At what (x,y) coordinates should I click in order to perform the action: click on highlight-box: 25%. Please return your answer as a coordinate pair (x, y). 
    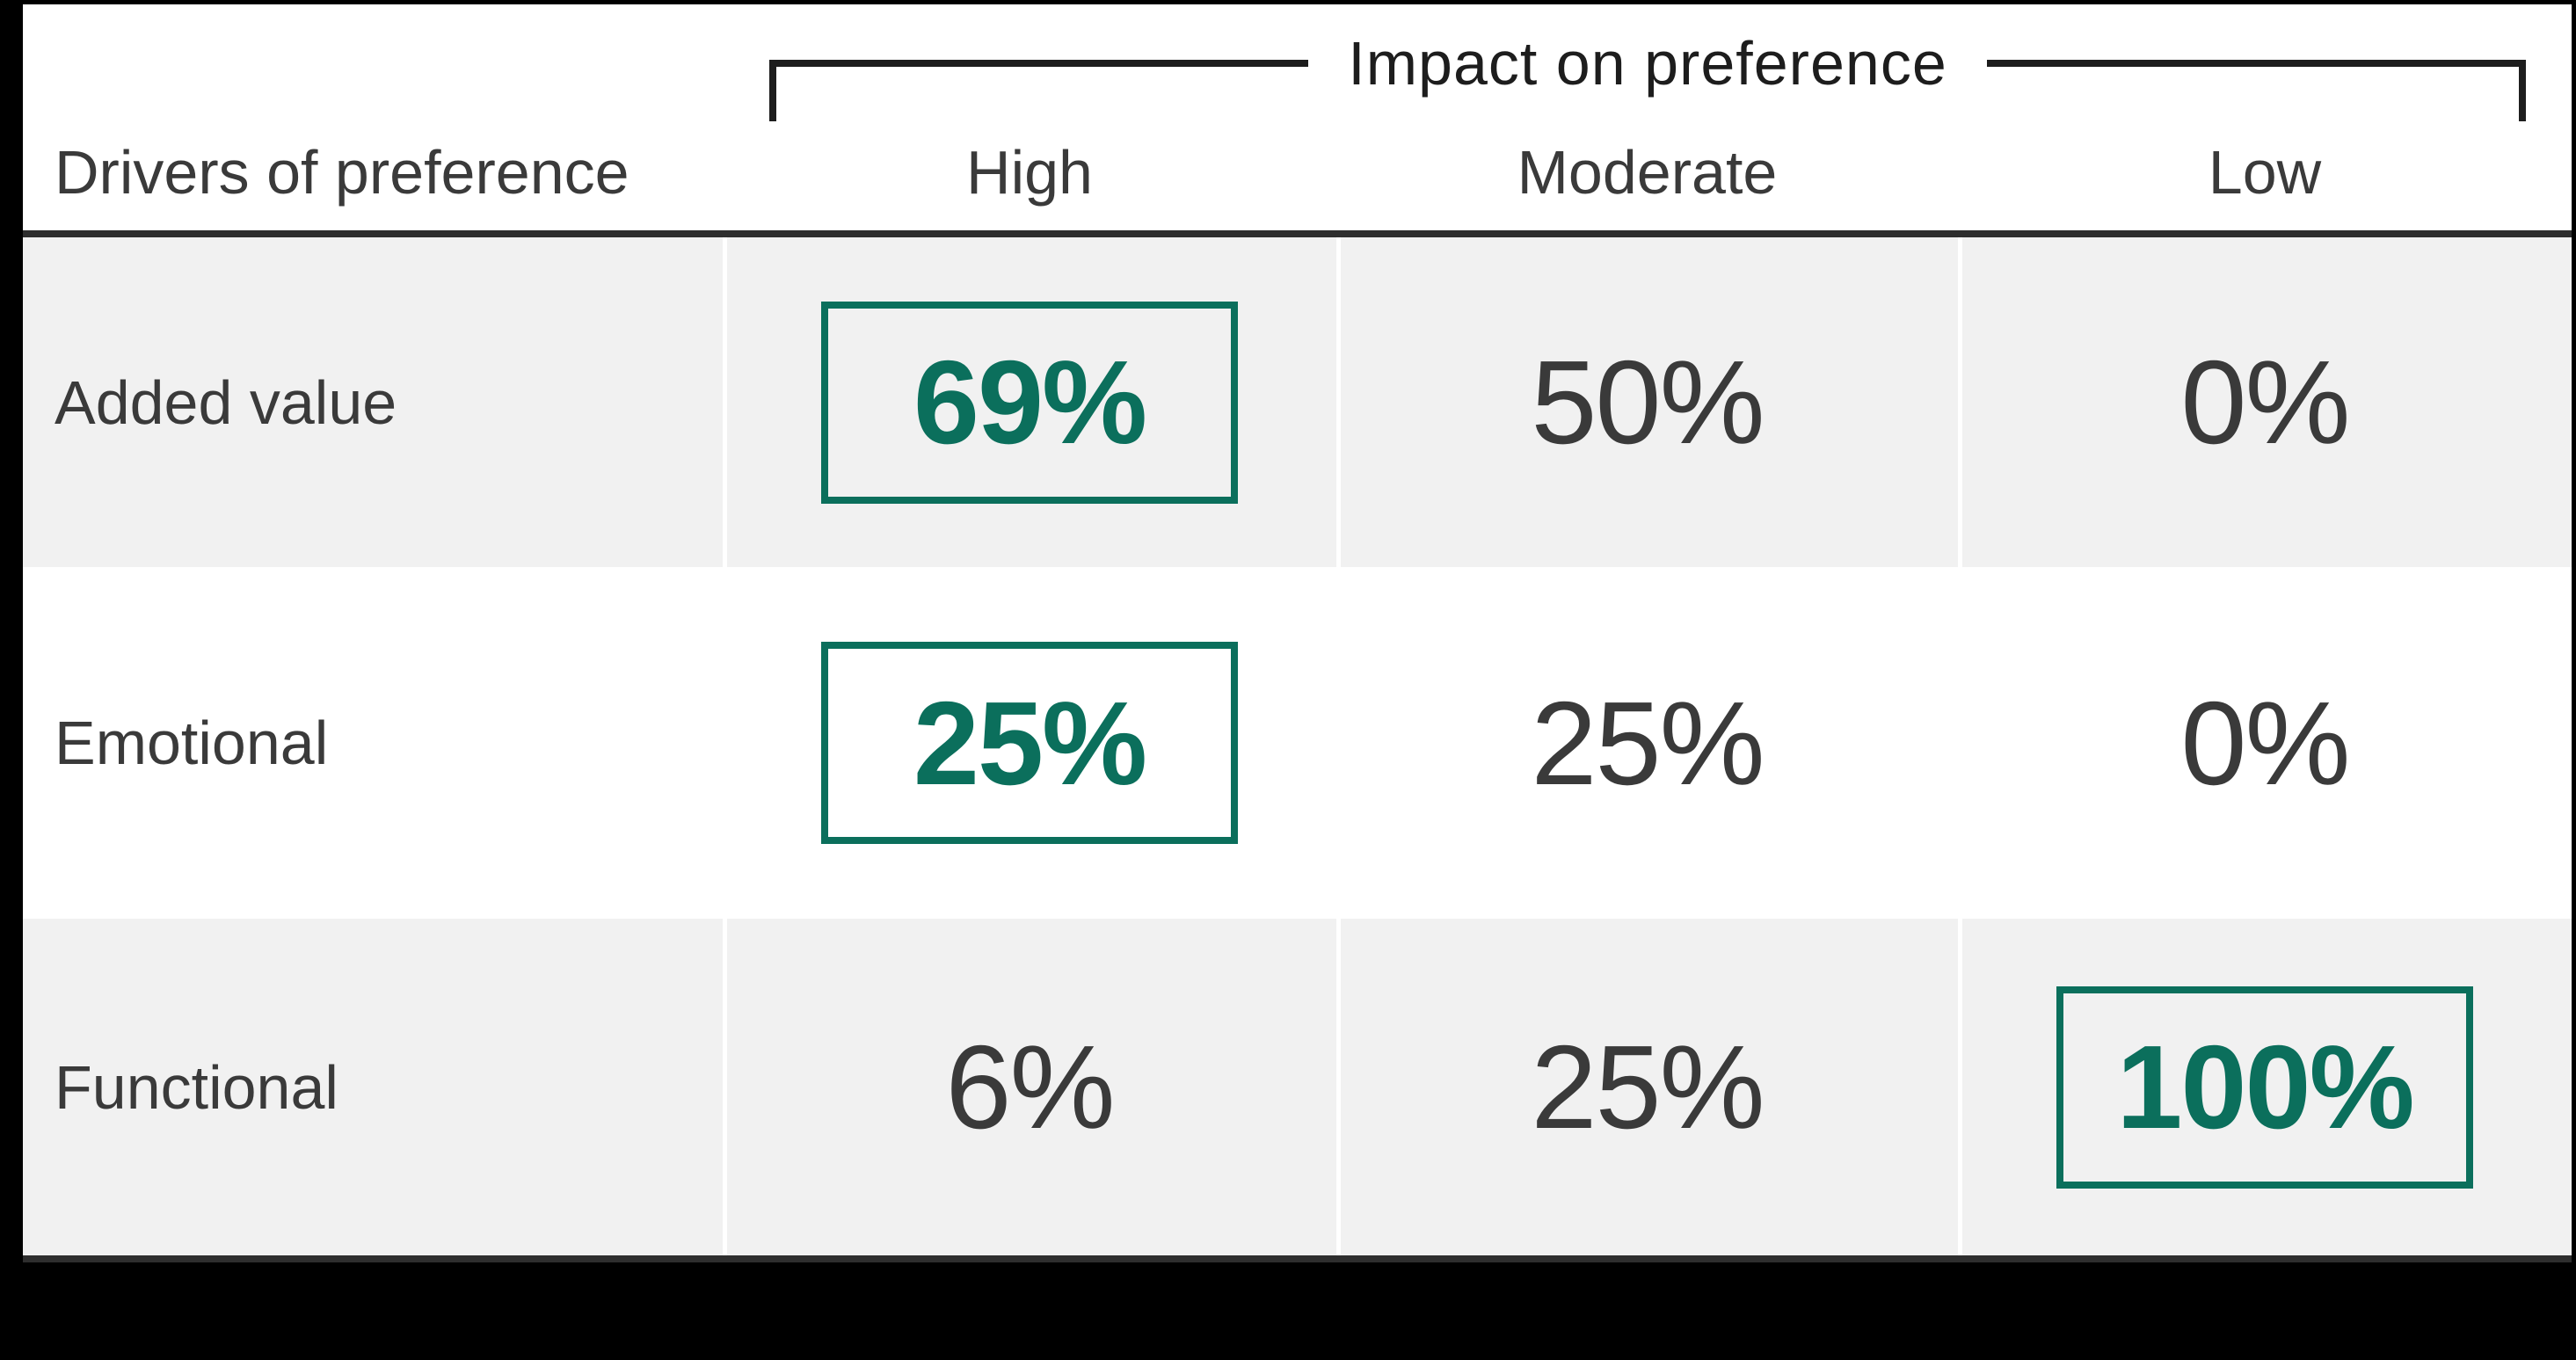
    Looking at the image, I should click on (1029, 743).